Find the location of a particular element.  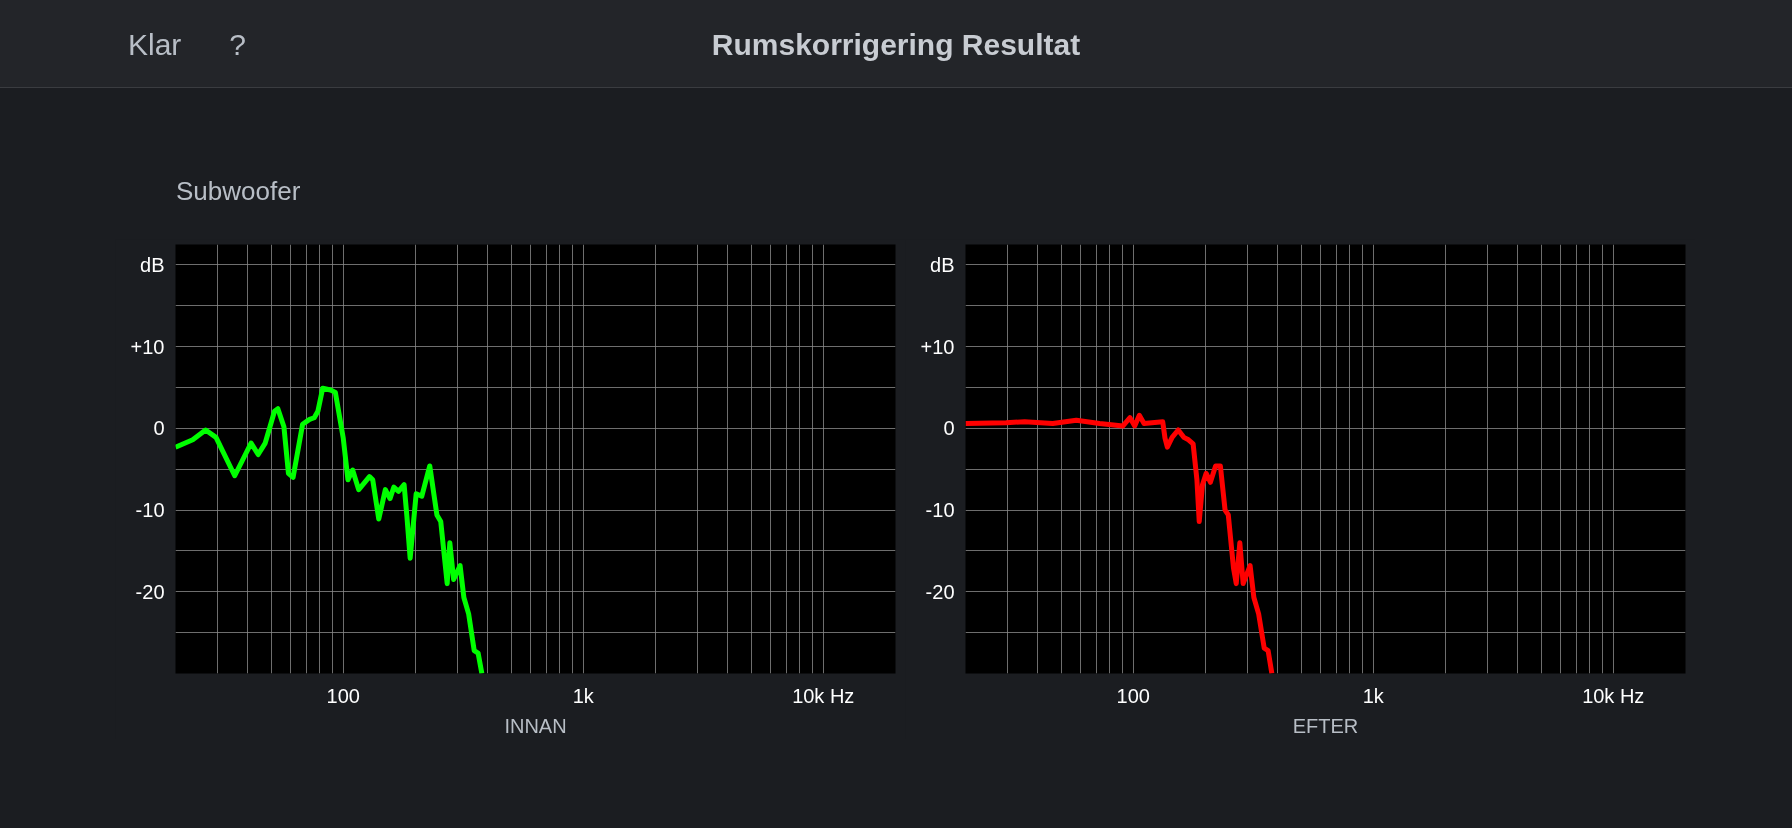

text: Klar is located at coordinates (155, 44).